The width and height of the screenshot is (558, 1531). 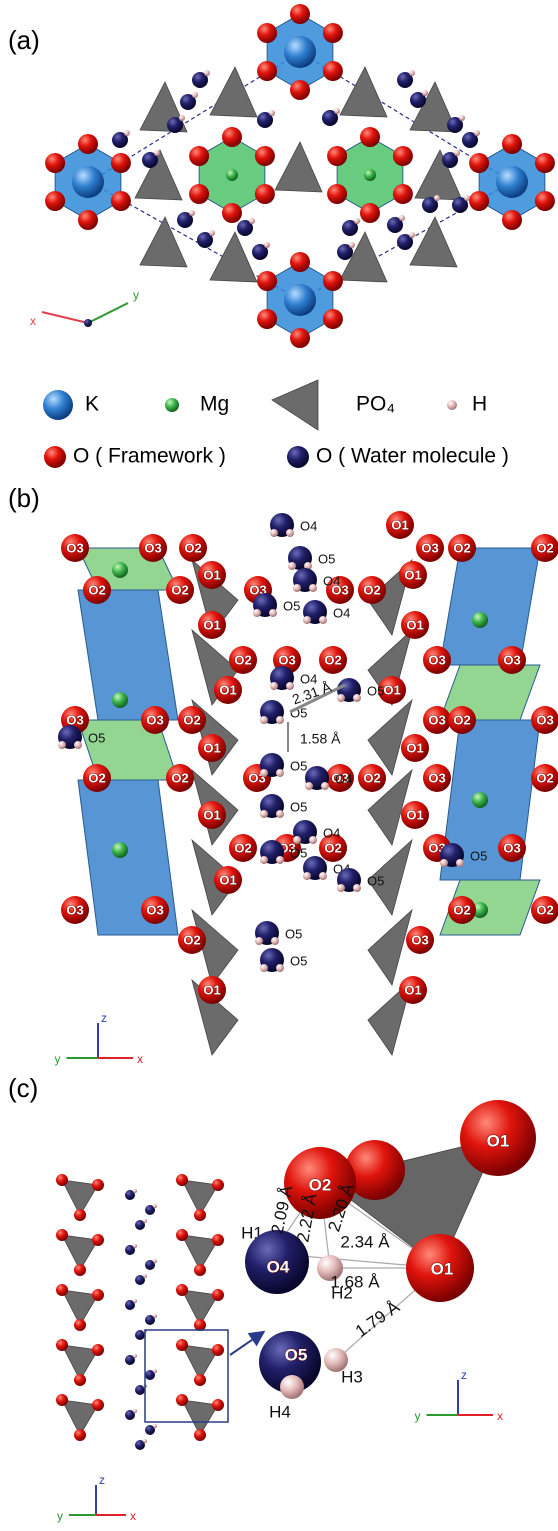 I want to click on distance-label: 1.68 Å, so click(x=355, y=1281).